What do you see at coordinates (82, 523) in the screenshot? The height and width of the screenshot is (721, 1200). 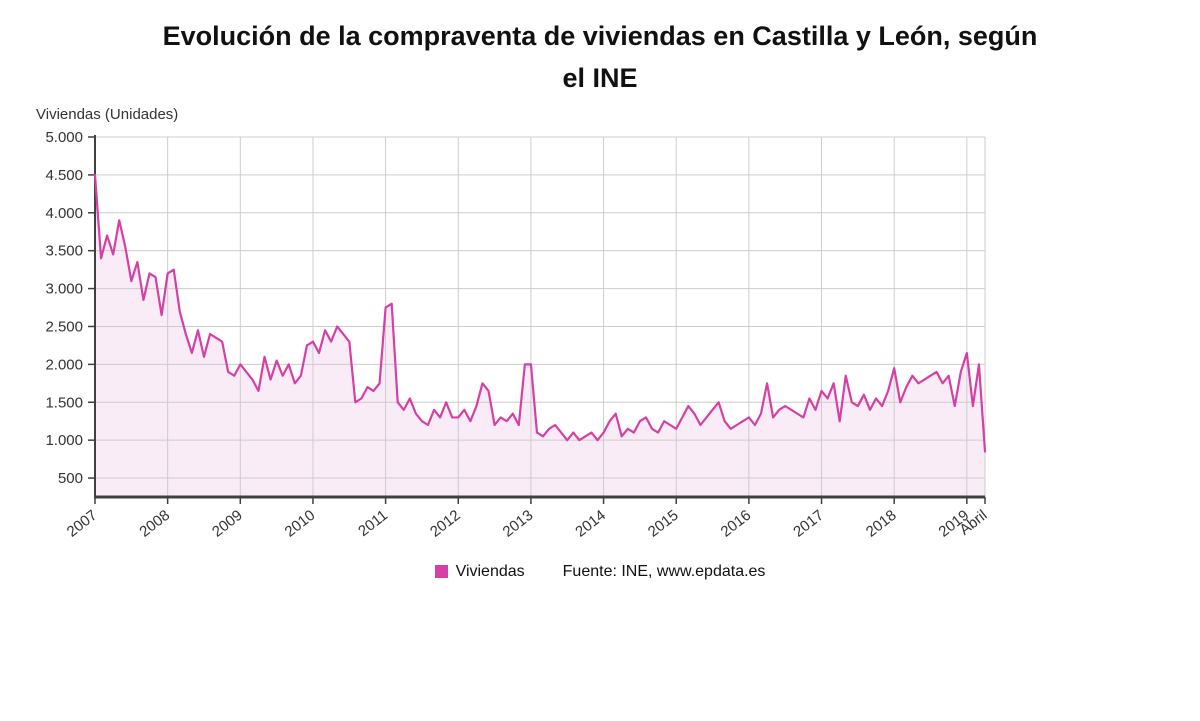 I see `x-tick-label: 2007` at bounding box center [82, 523].